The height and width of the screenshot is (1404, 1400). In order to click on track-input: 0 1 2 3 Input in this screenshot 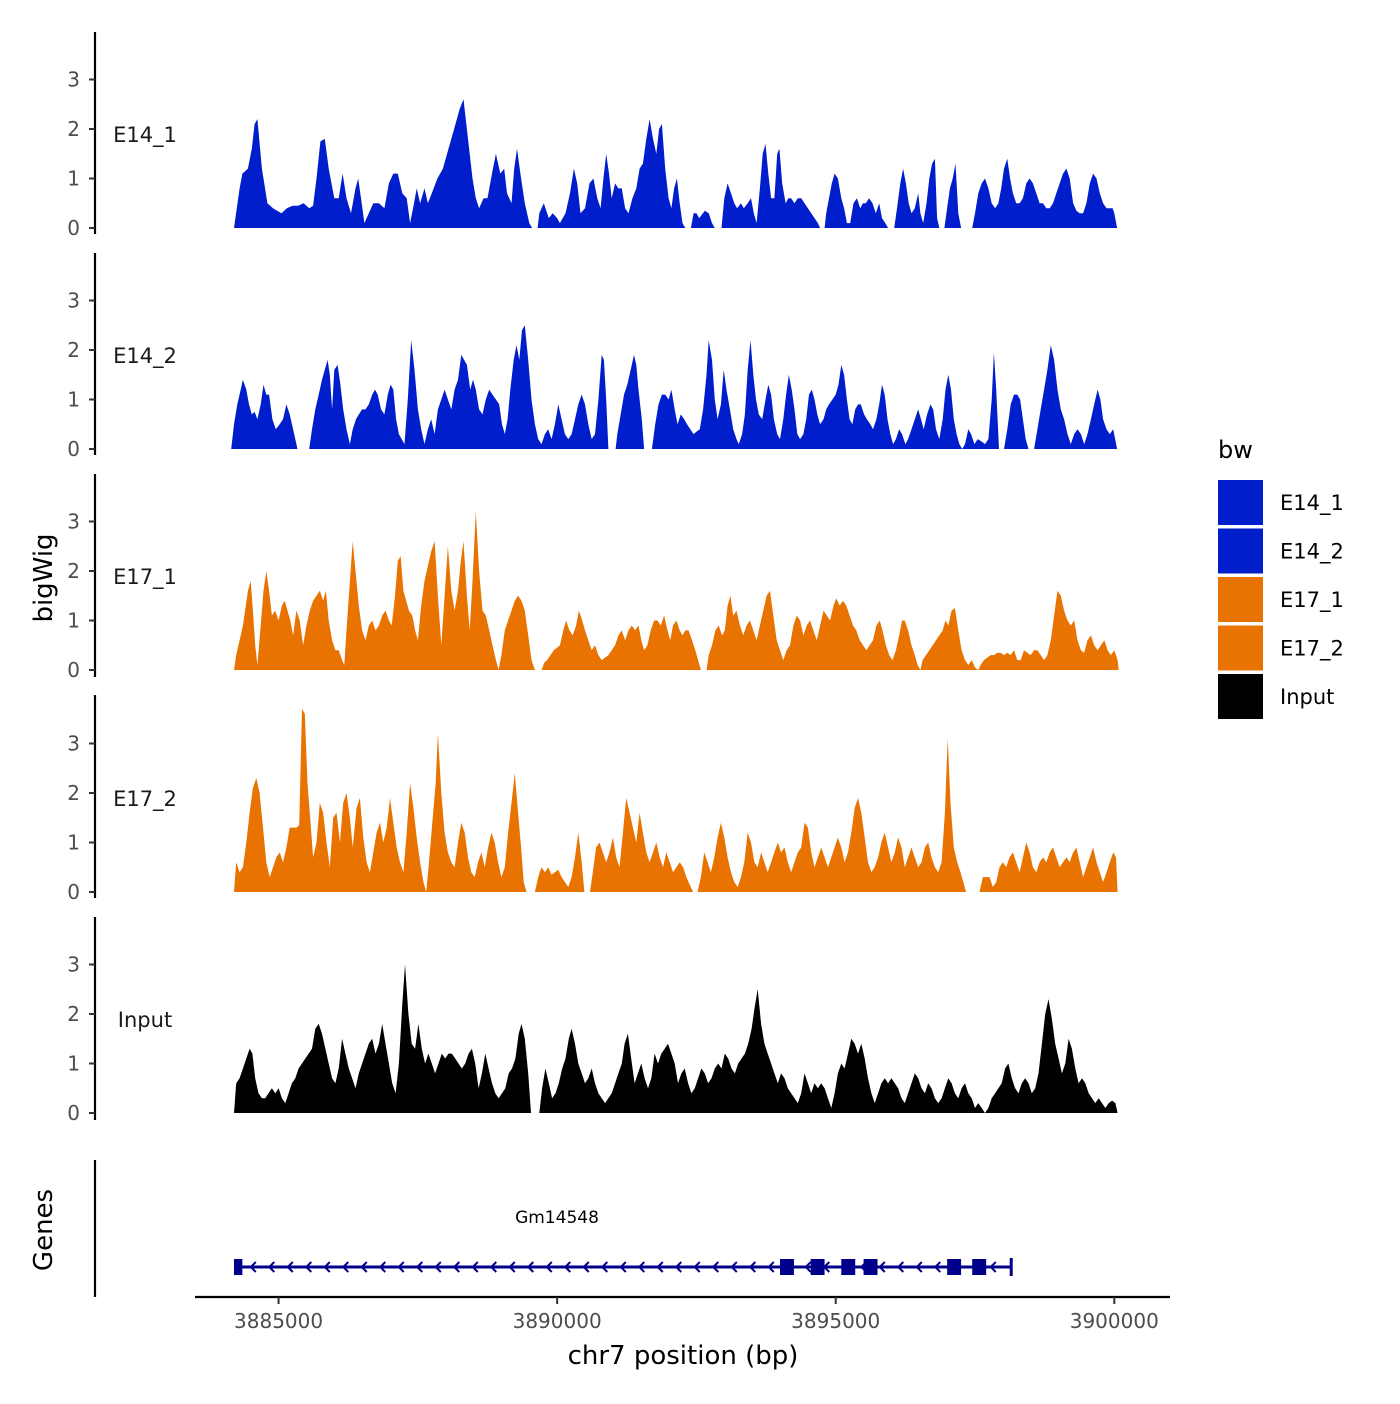, I will do `click(592, 1021)`.